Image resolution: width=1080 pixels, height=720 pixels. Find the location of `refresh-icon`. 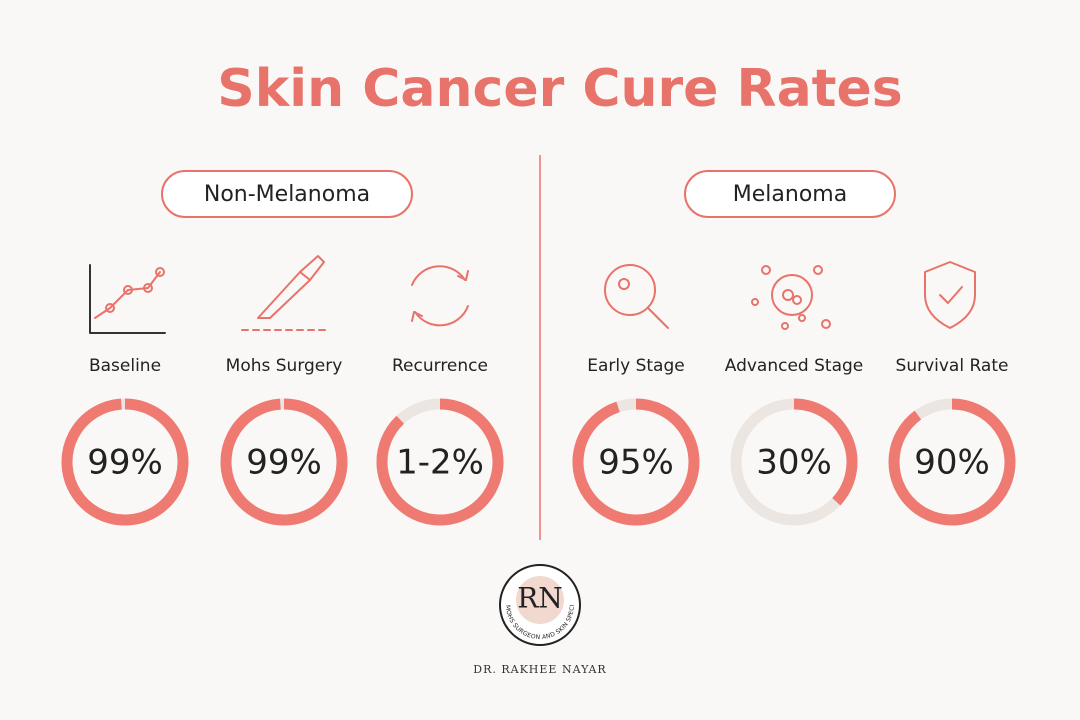

refresh-icon is located at coordinates (440, 296).